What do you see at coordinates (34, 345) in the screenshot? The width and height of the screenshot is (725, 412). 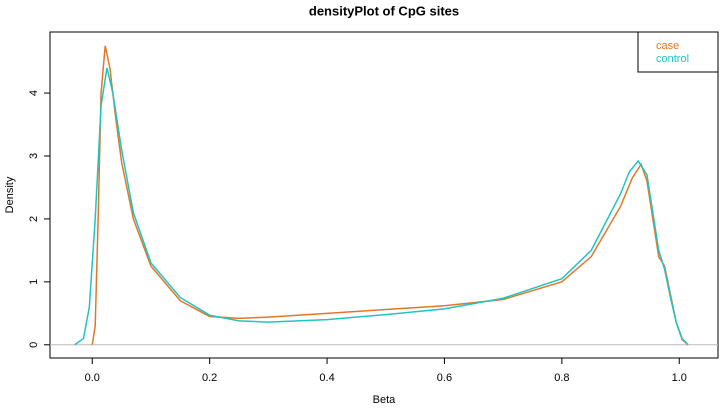 I see `y-tick-label: 0` at bounding box center [34, 345].